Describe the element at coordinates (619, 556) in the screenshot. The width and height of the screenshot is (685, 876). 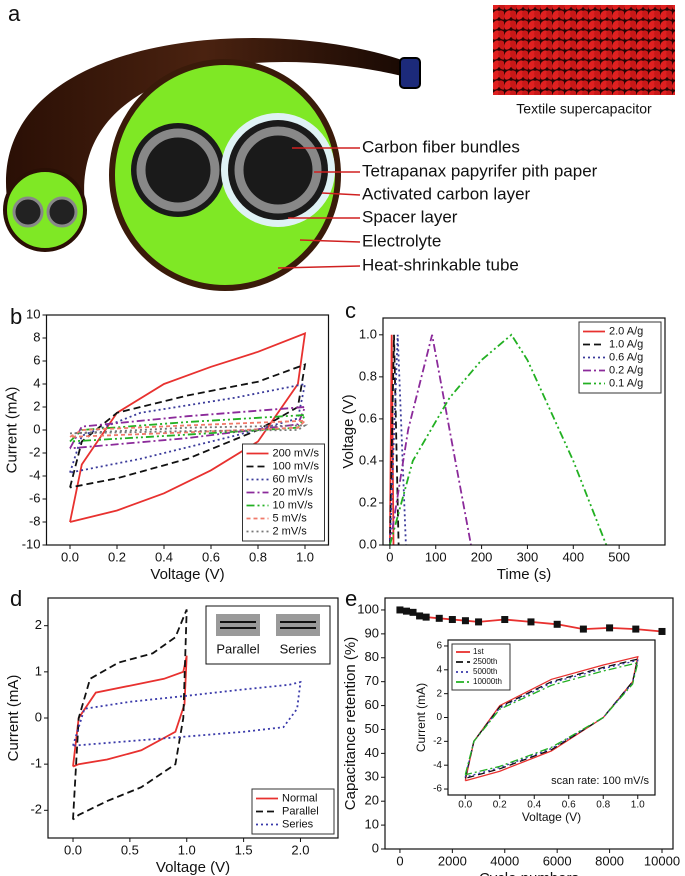
I see `x-tick-label: 500` at that location.